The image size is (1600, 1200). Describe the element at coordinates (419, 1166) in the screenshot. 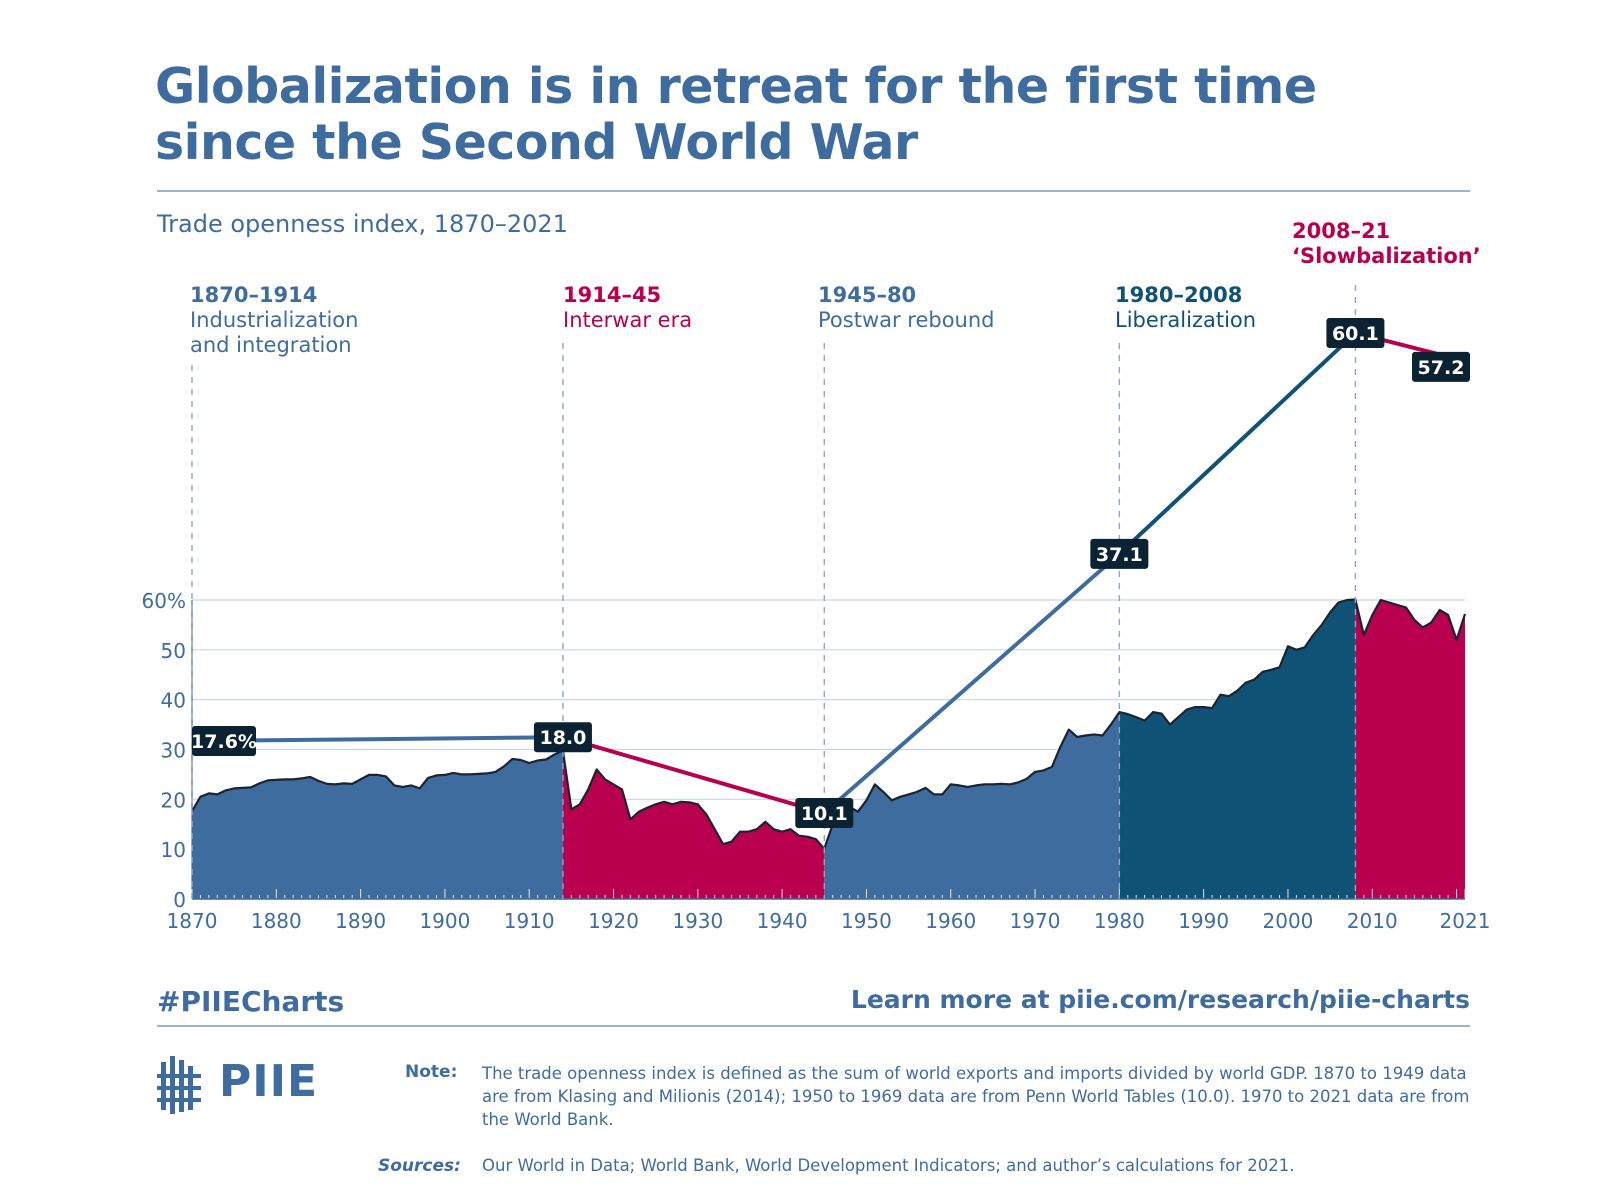

I see `sources-label: Sources:` at that location.